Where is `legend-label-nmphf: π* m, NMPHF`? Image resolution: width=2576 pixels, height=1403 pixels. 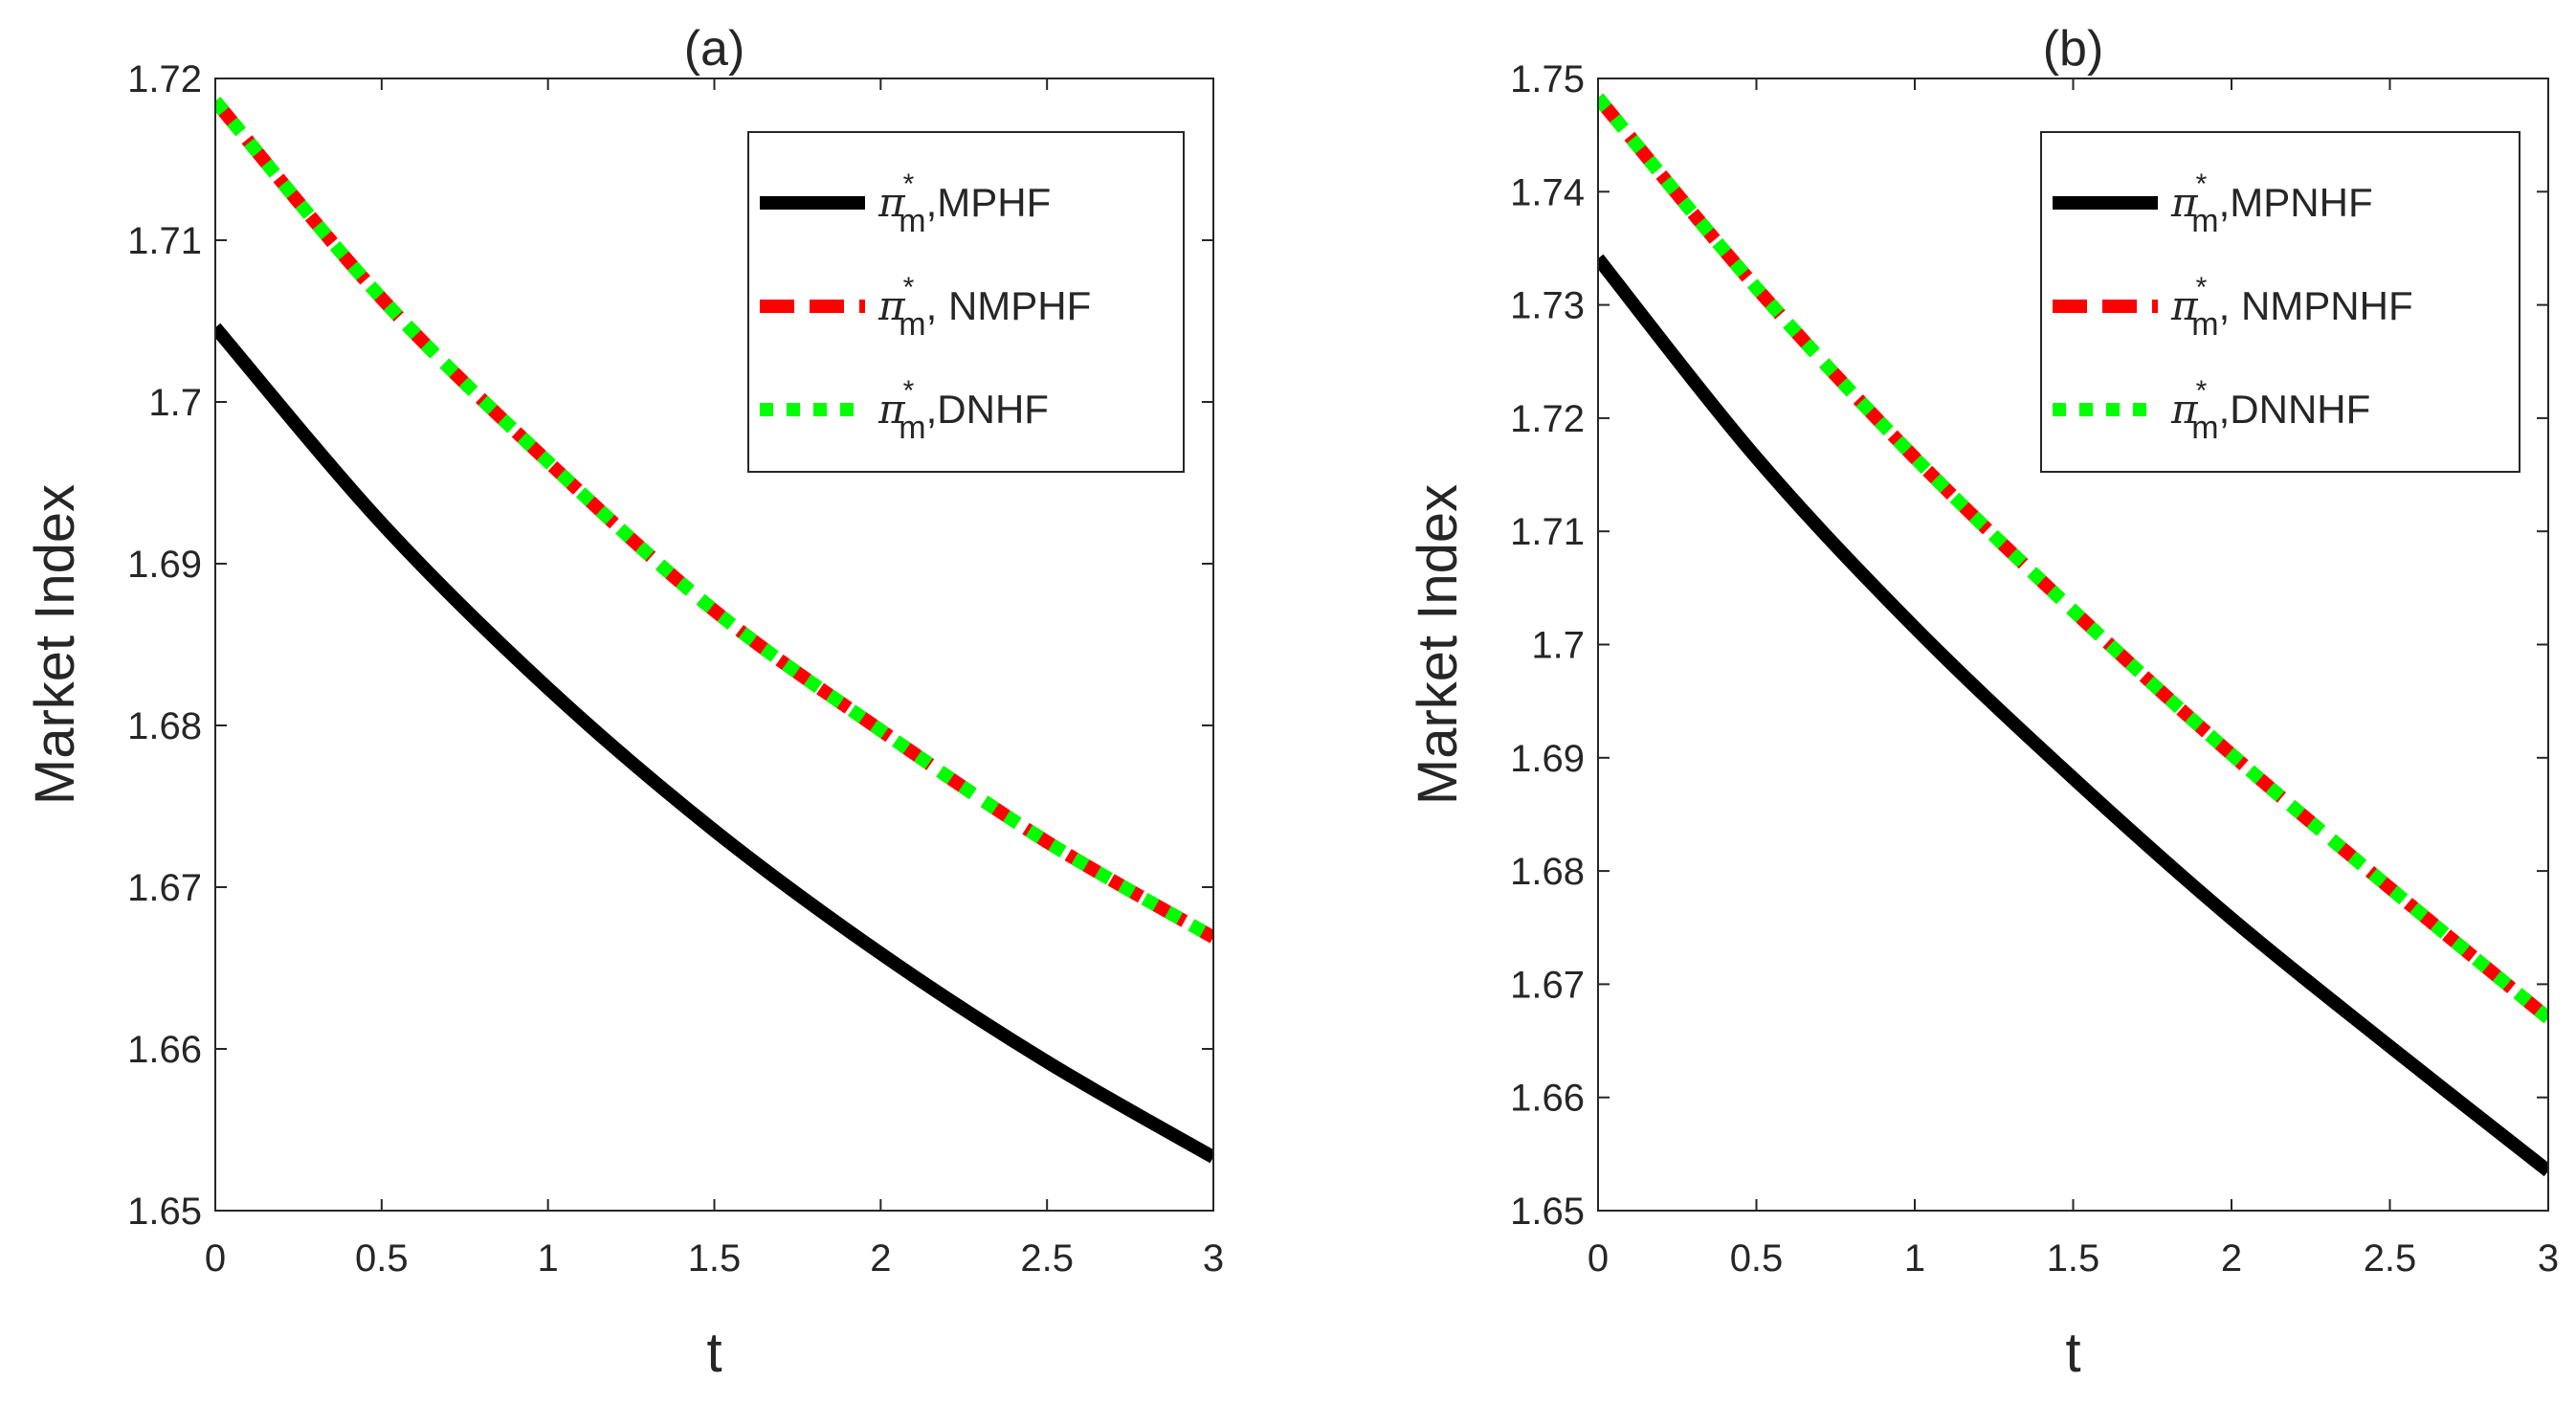
legend-label-nmphf: π* m, NMPHF is located at coordinates (984, 307).